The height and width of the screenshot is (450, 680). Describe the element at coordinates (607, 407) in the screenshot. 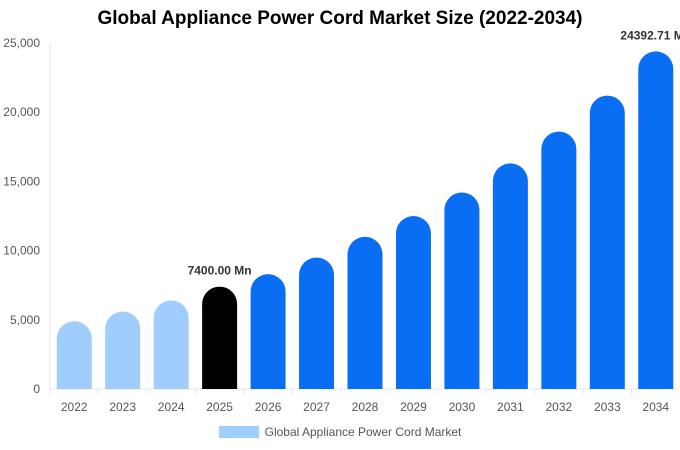

I see `x-tick-label-2033: 2033` at that location.